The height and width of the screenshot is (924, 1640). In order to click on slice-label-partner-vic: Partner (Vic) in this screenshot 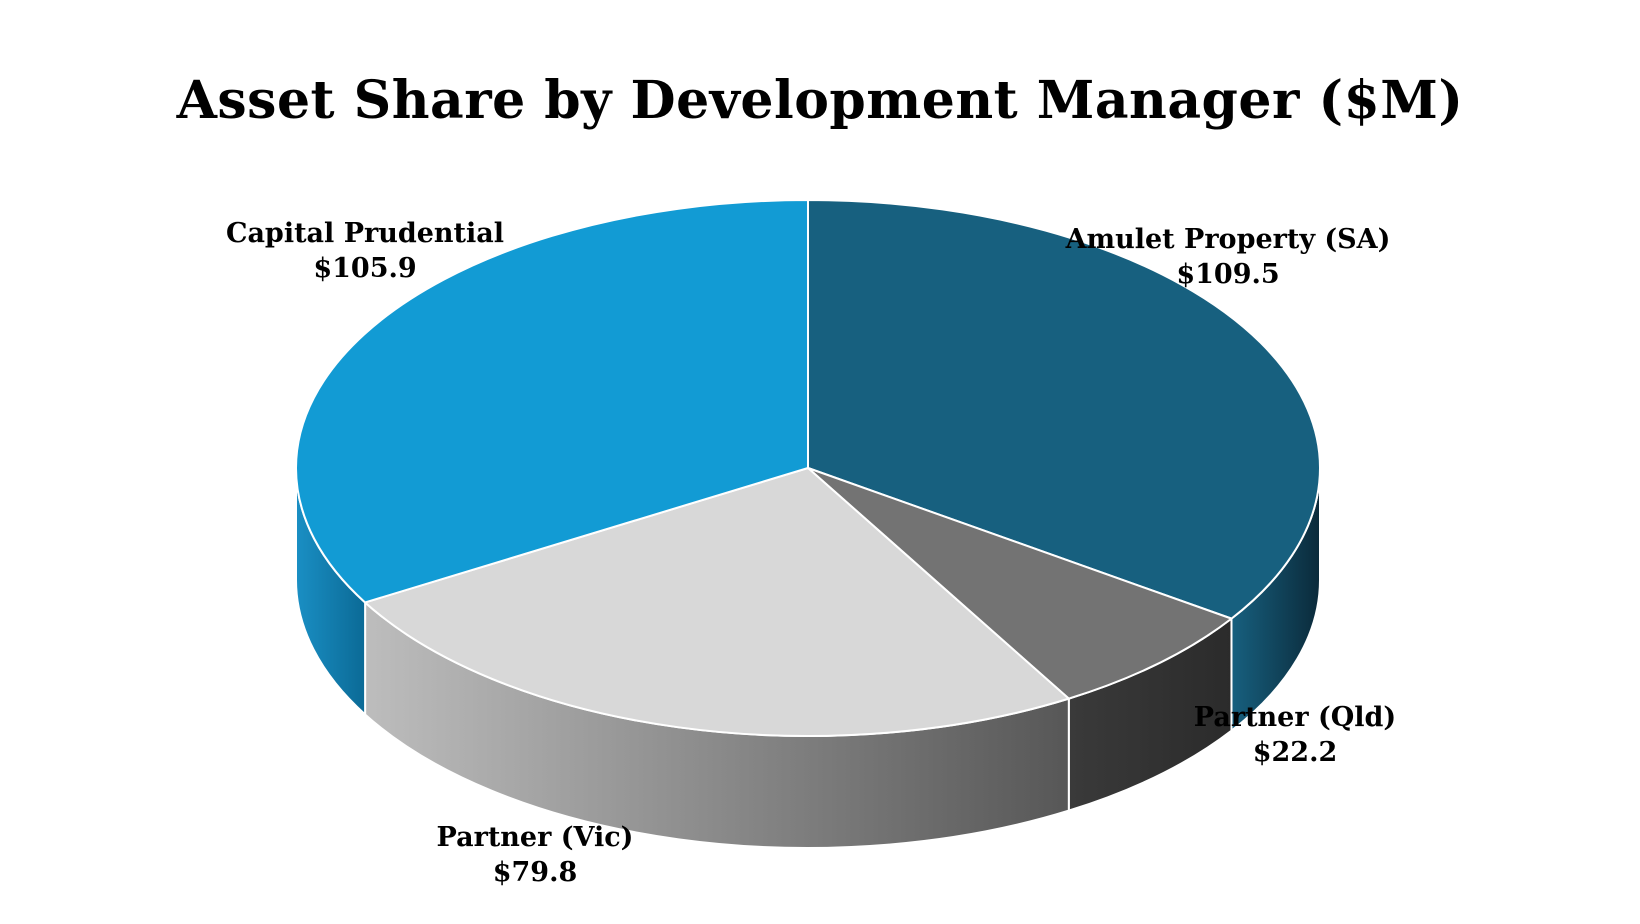, I will do `click(535, 837)`.